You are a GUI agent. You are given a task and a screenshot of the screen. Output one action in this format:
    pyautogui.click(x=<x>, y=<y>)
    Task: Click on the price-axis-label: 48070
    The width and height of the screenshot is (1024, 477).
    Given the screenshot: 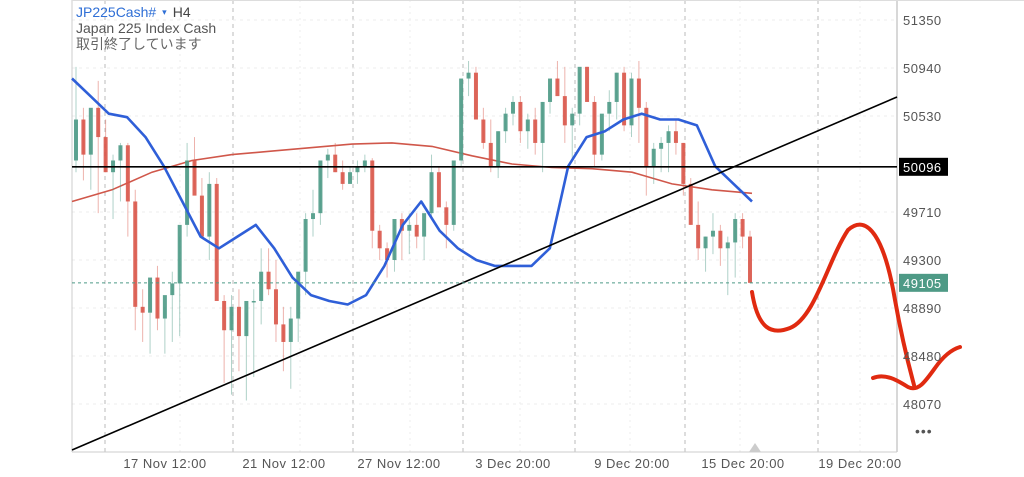 What is the action you would take?
    pyautogui.click(x=922, y=404)
    